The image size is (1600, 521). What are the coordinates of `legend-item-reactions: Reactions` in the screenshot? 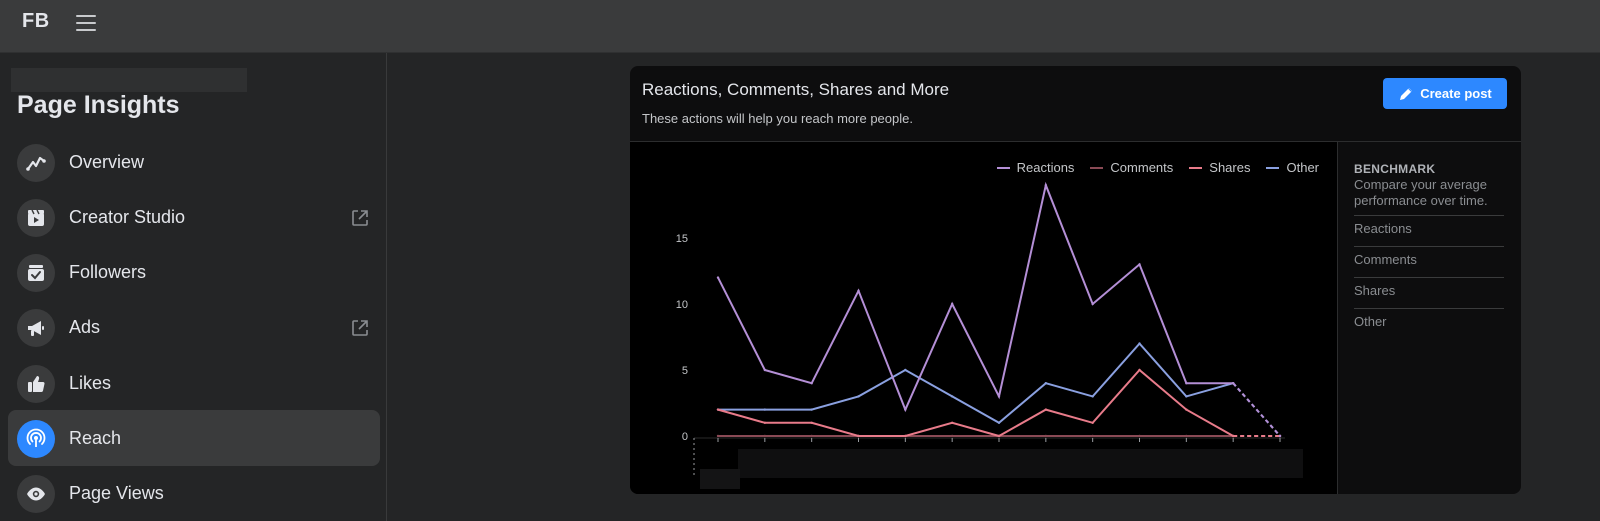 It's located at (1035, 167).